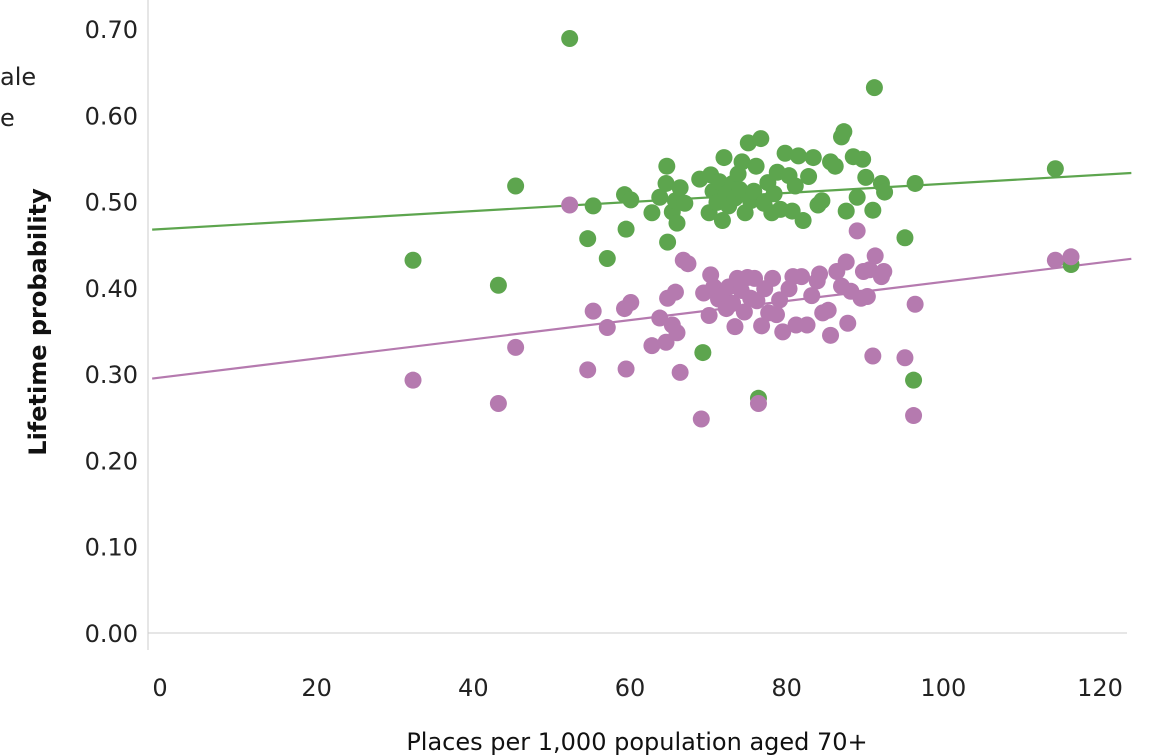  What do you see at coordinates (111, 634) in the screenshot?
I see `y-tick-label: 0.00` at bounding box center [111, 634].